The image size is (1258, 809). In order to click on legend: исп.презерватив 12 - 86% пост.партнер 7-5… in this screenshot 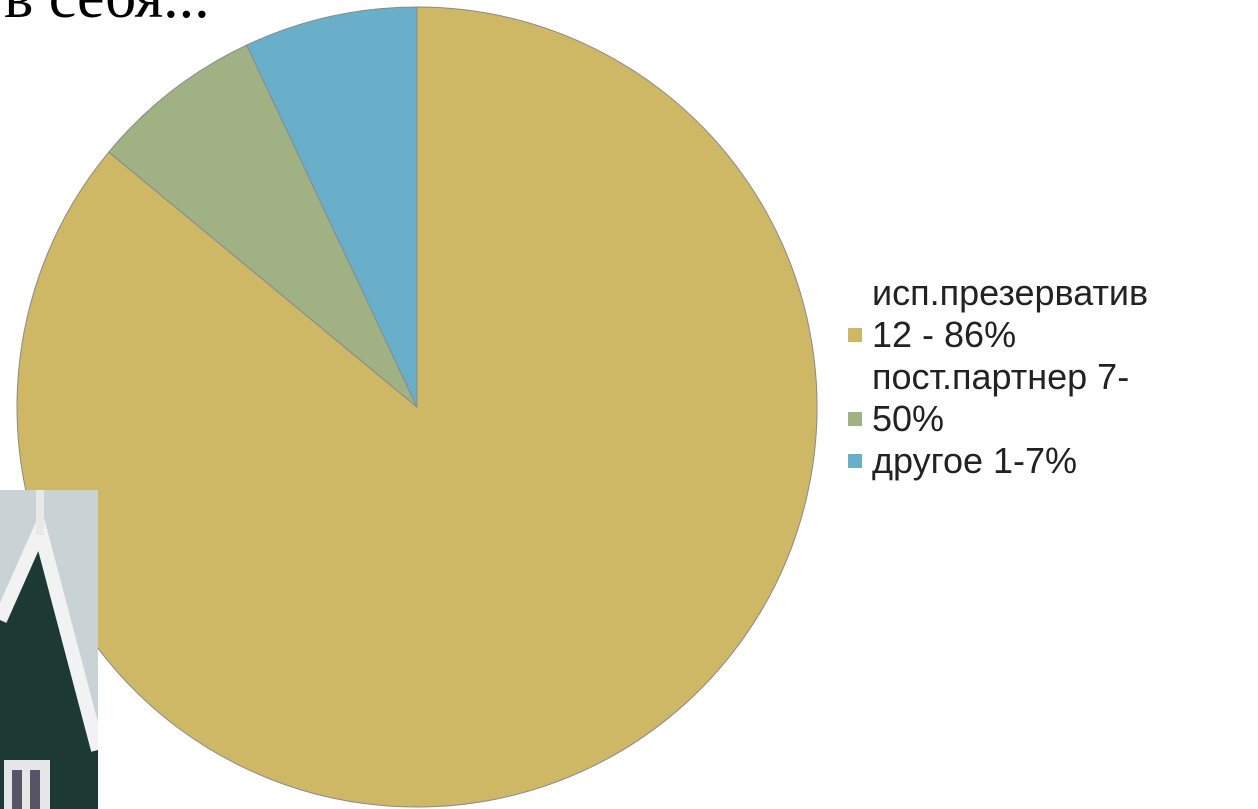, I will do `click(1046, 377)`.